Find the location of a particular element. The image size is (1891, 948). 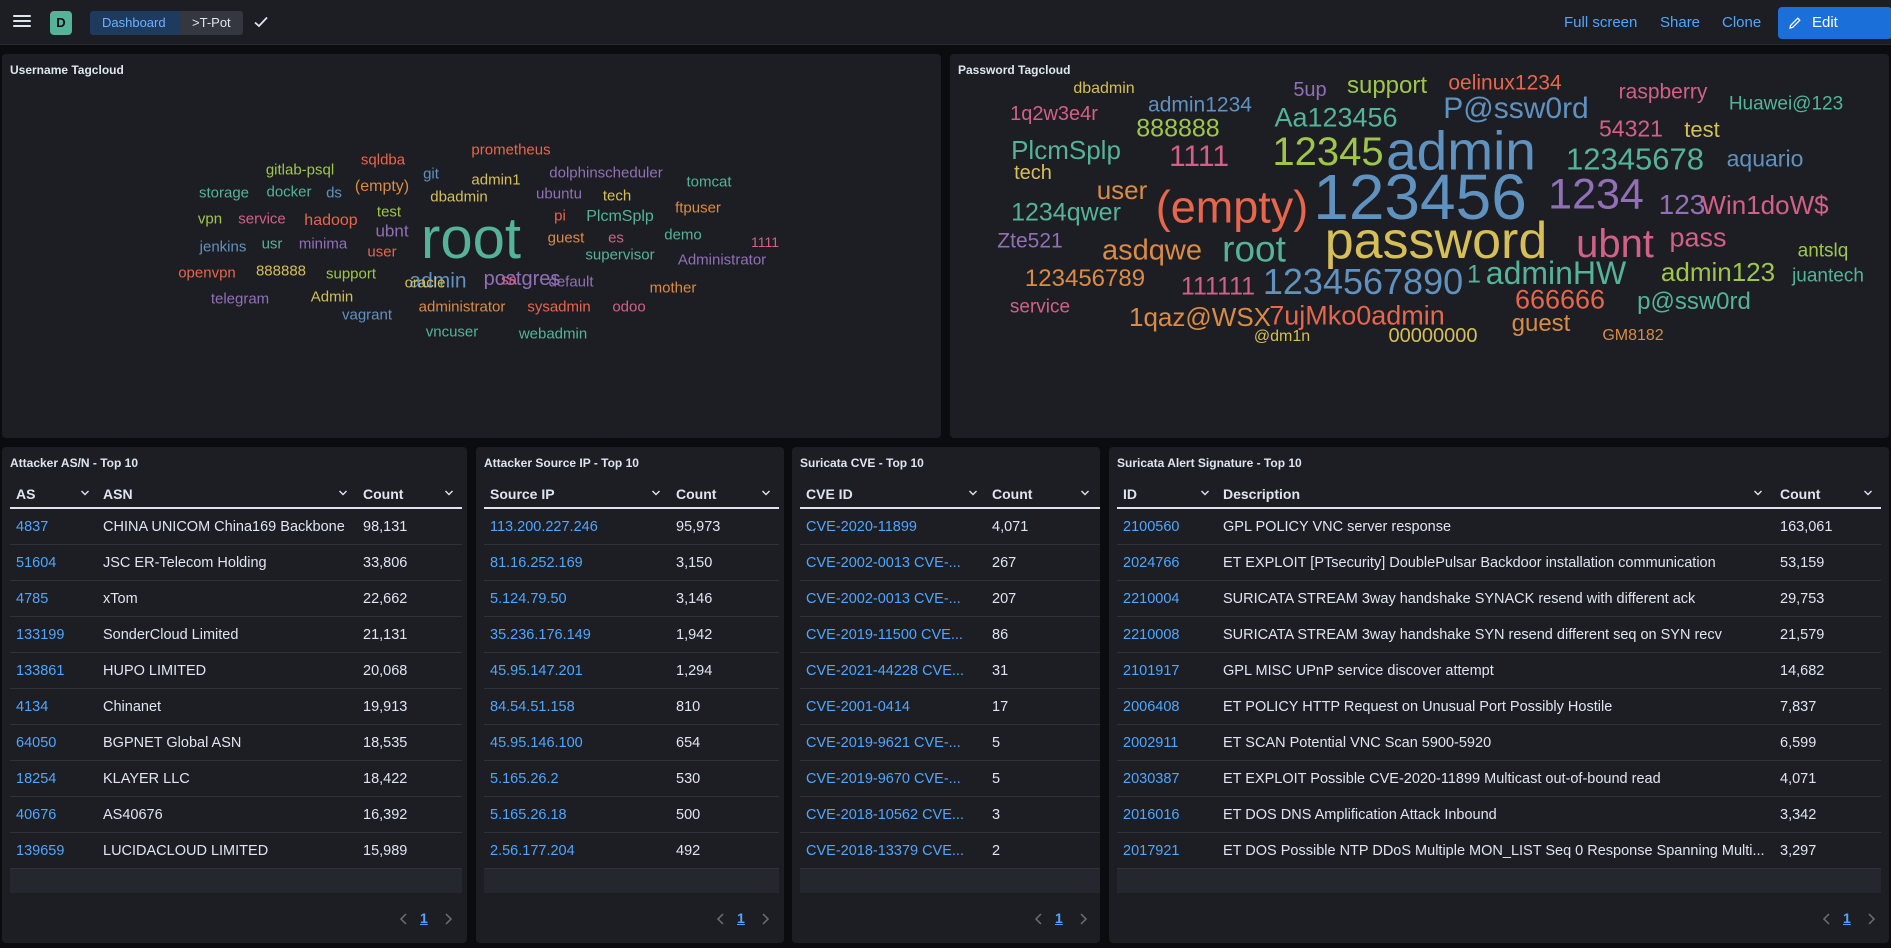

column-header-asn: ASN is located at coordinates (118, 494).